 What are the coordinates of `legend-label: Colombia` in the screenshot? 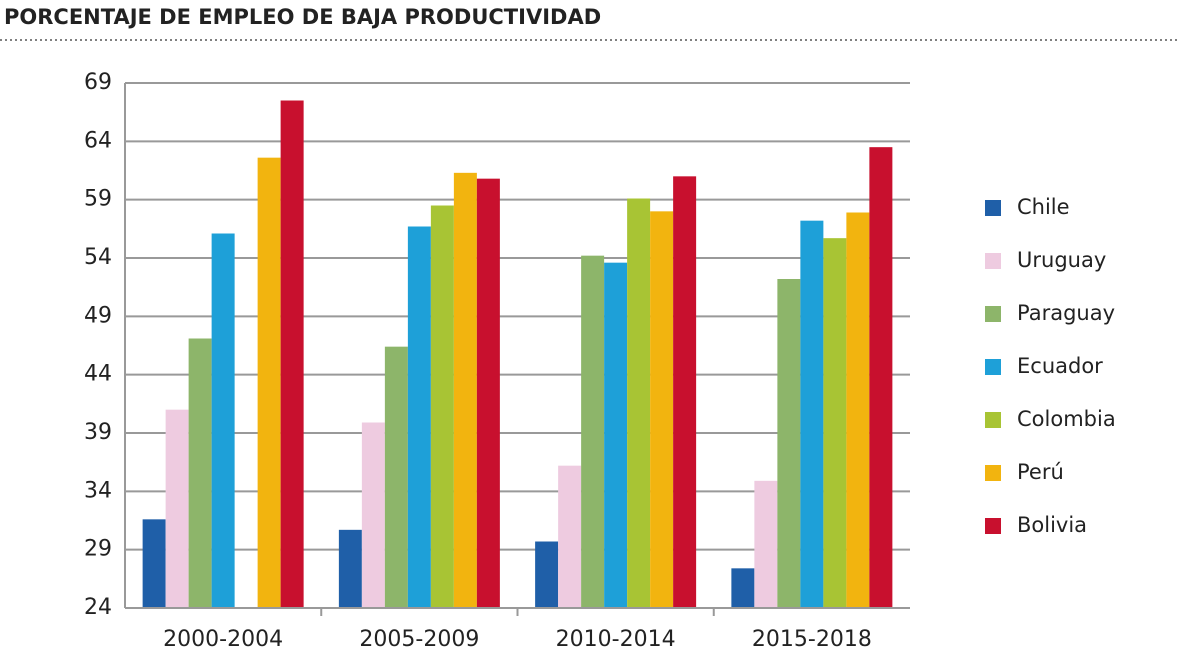 It's located at (1066, 419).